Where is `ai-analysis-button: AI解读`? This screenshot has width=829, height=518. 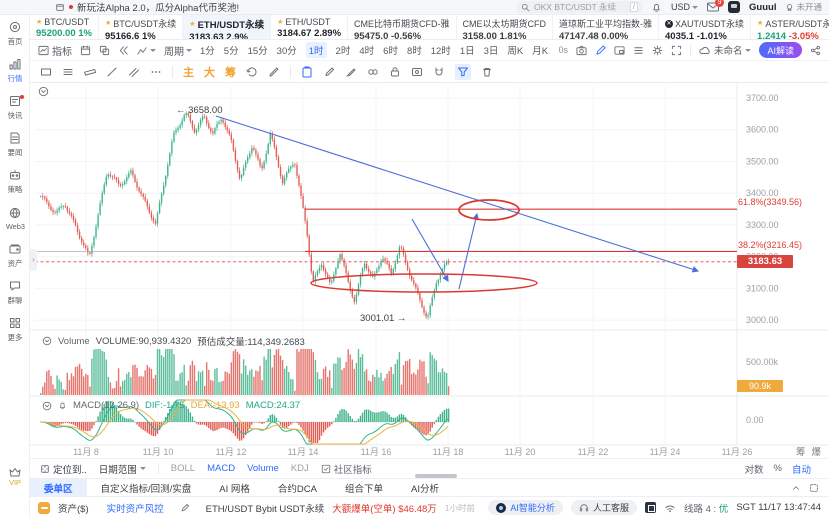 ai-analysis-button: AI解读 is located at coordinates (780, 50).